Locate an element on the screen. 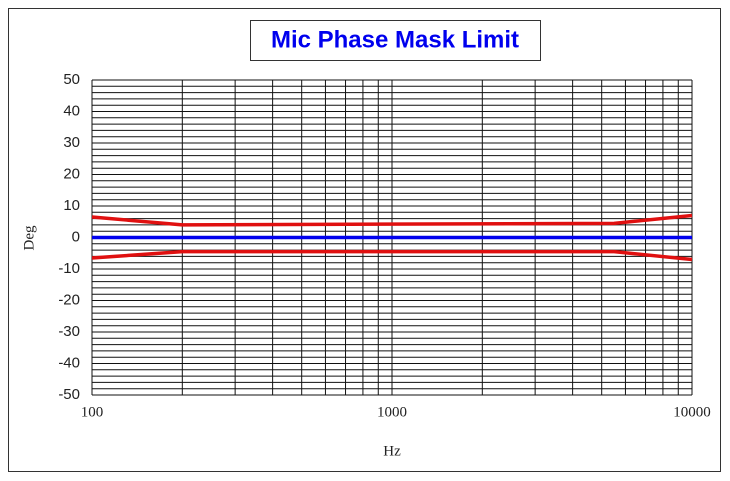 The image size is (730, 481). y-tick-label: -10 is located at coordinates (69, 268).